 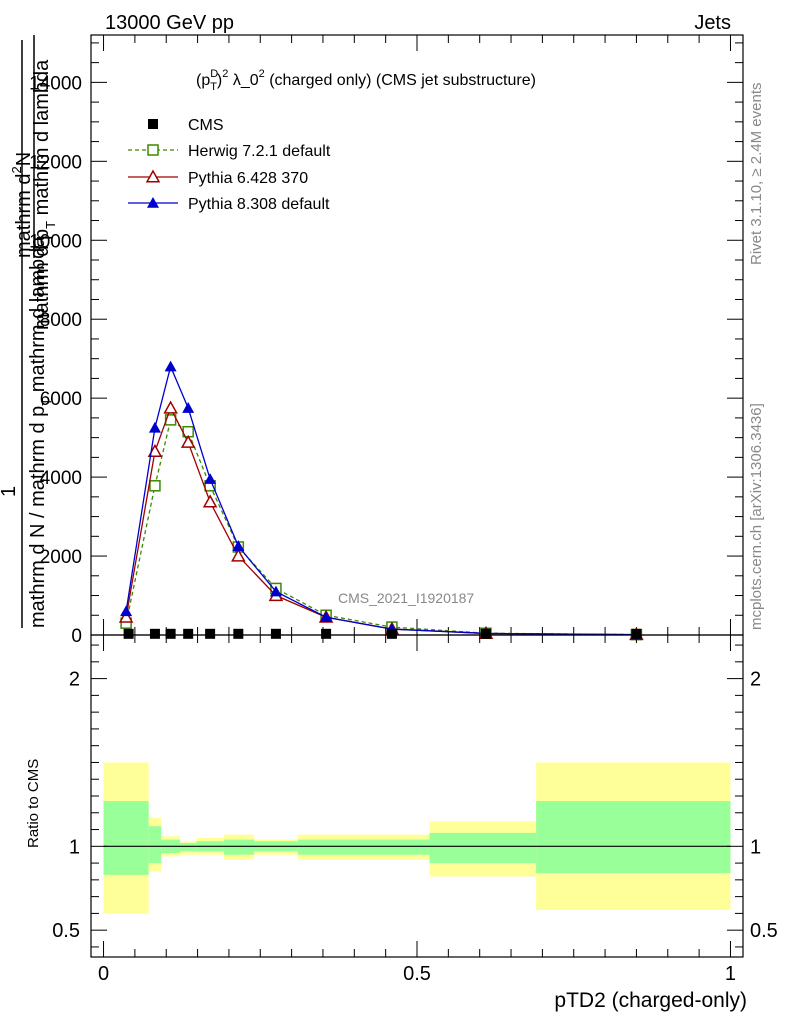 I want to click on legend-item-pythia-6-428-370: Pythia 6.428 370, so click(x=218, y=178).